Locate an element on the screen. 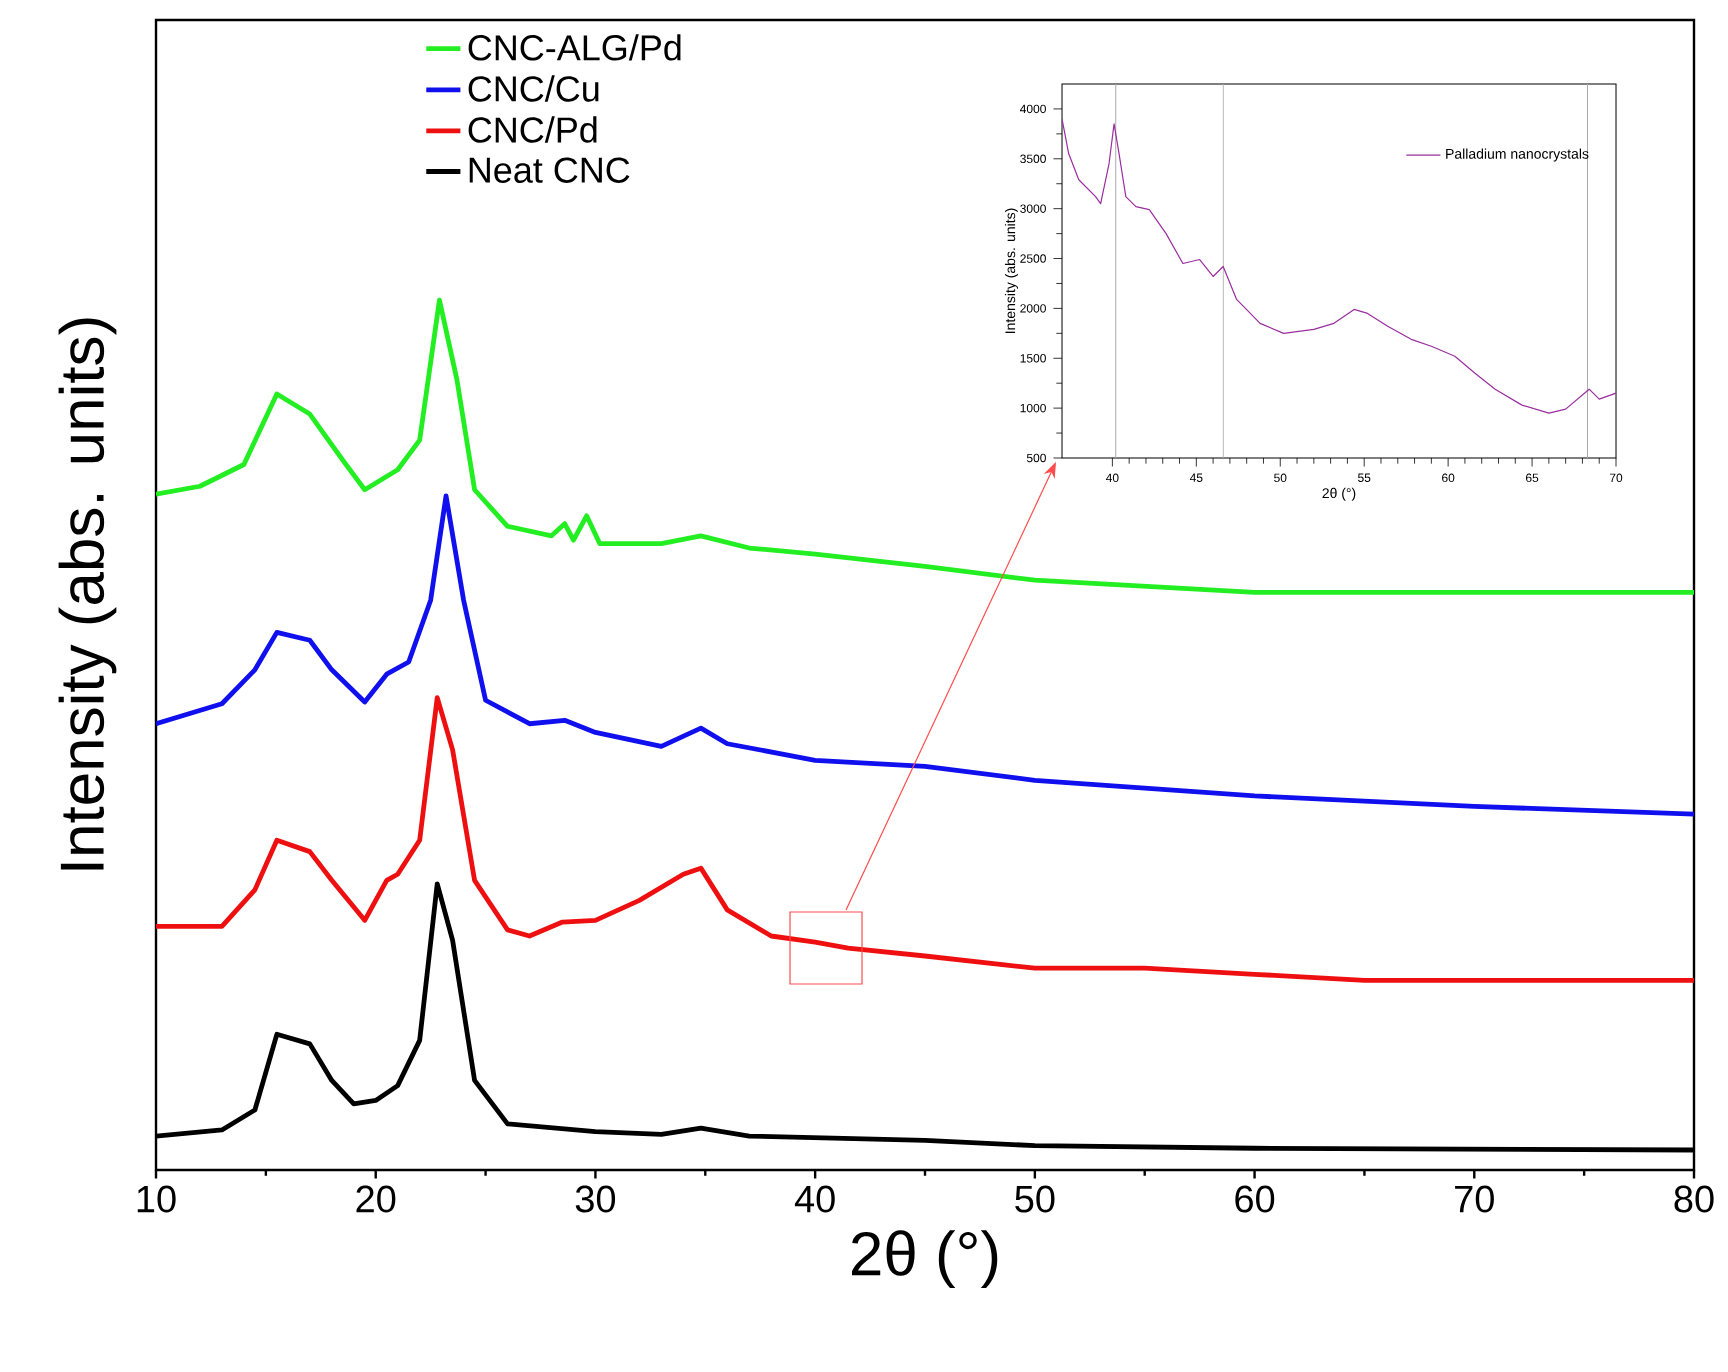 This screenshot has width=1728, height=1372. x-tick-label: 10 is located at coordinates (156, 1199).